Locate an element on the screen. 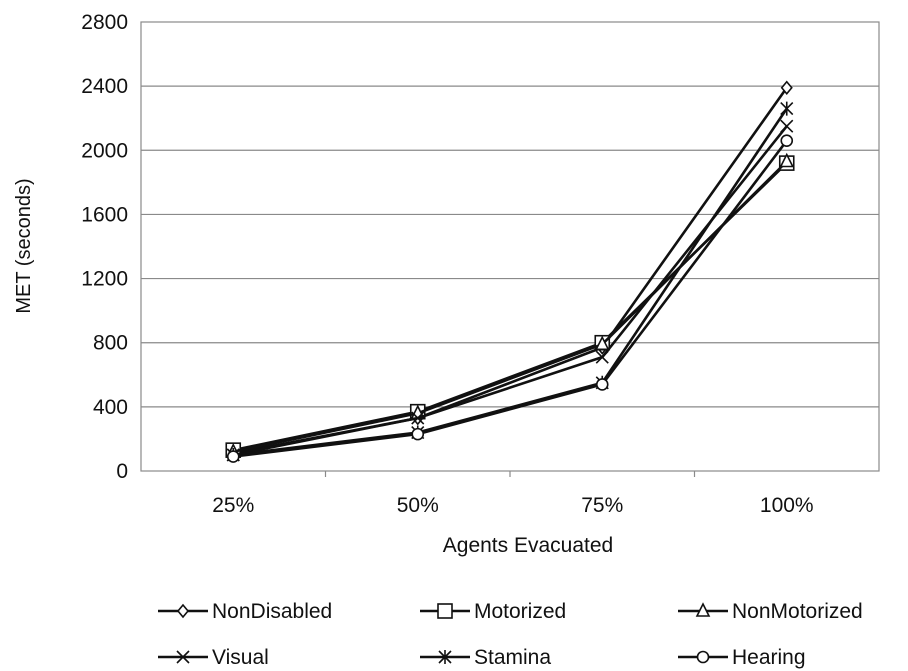  y-tick-label: 1200 is located at coordinates (104, 279).